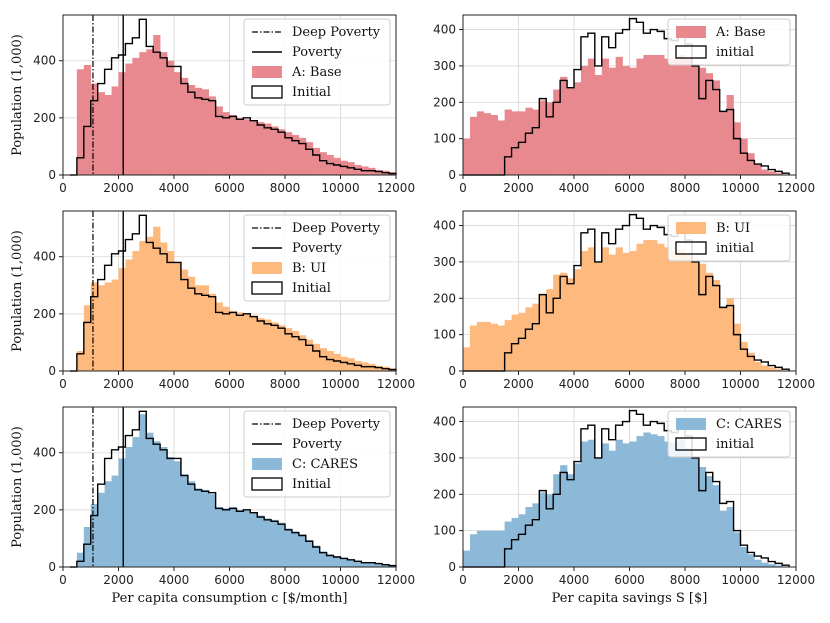  Describe the element at coordinates (311, 484) in the screenshot. I see `legend-label: Initial` at that location.